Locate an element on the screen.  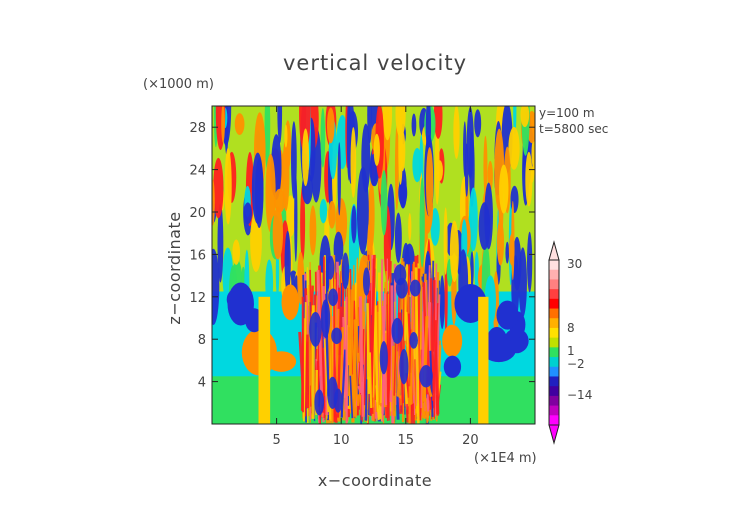
x-axis-label: x−coordinate is located at coordinates (375, 480).